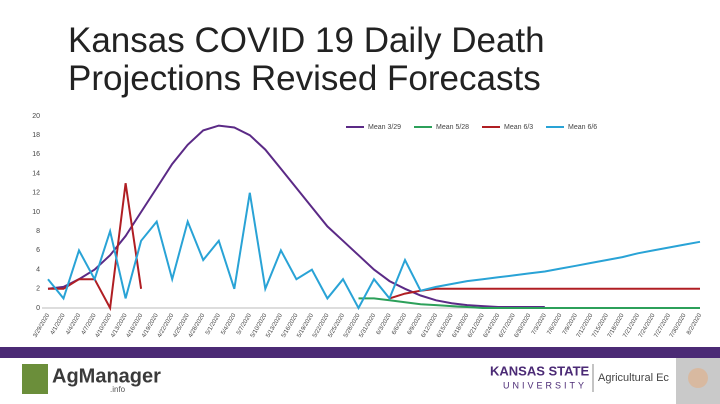  I want to click on y-tick-label: 8, so click(38, 231).